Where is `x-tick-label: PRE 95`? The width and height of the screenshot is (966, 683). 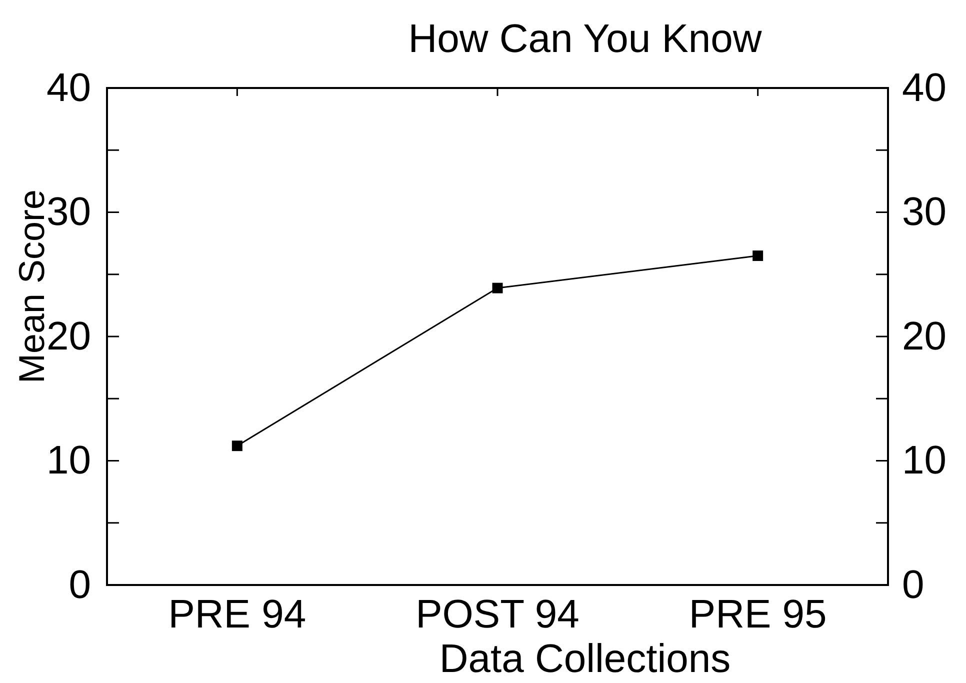
x-tick-label: PRE 95 is located at coordinates (757, 614).